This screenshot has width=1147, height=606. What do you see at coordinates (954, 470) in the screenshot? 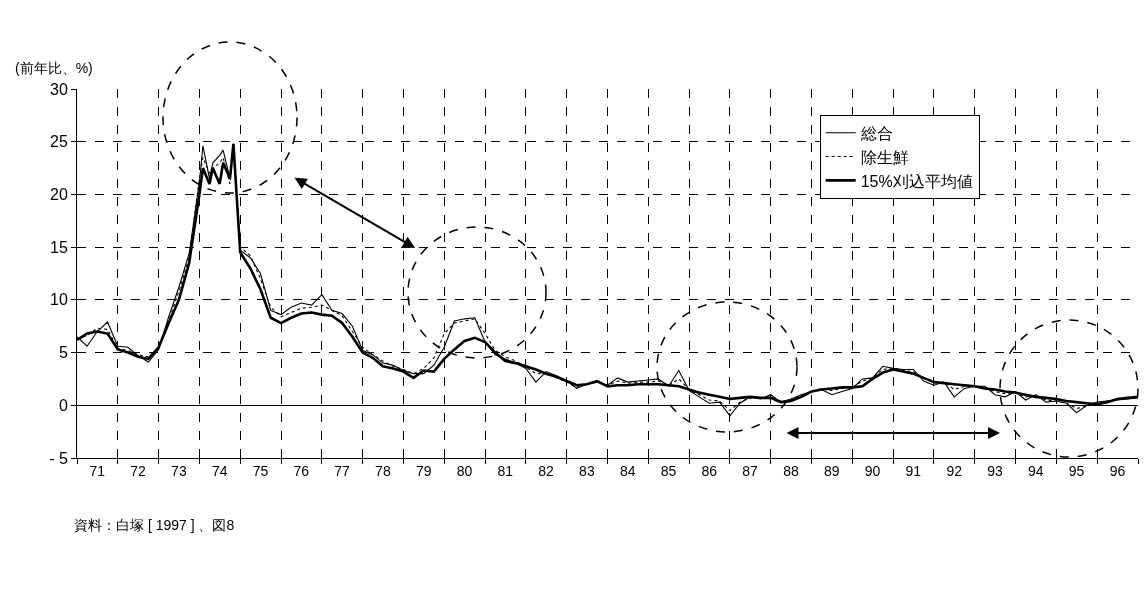
I see `x-tick-label: 92` at bounding box center [954, 470].